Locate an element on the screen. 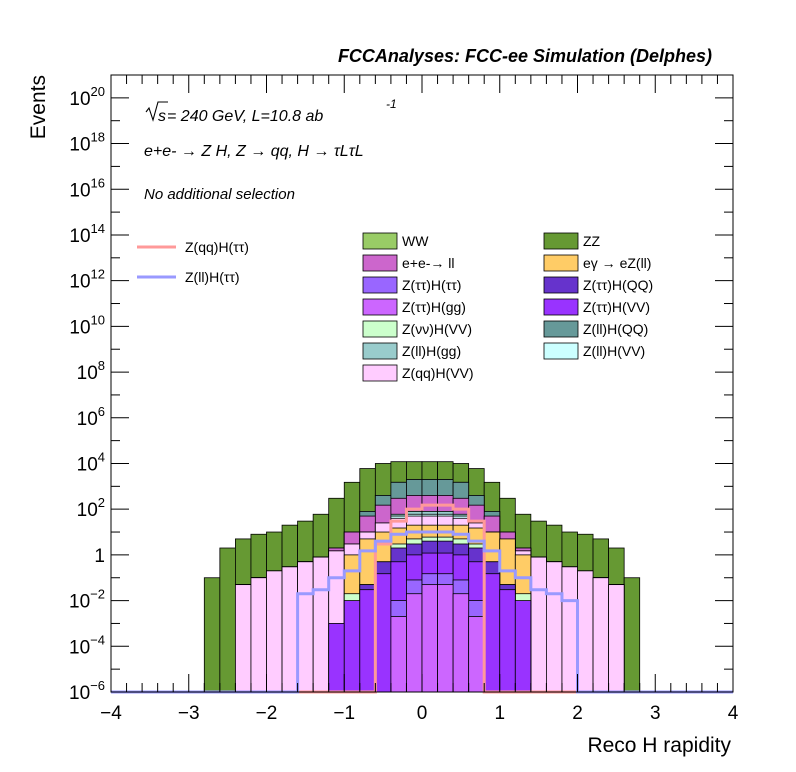  legend-swatch-z-ll-h-vv is located at coordinates (561, 351).